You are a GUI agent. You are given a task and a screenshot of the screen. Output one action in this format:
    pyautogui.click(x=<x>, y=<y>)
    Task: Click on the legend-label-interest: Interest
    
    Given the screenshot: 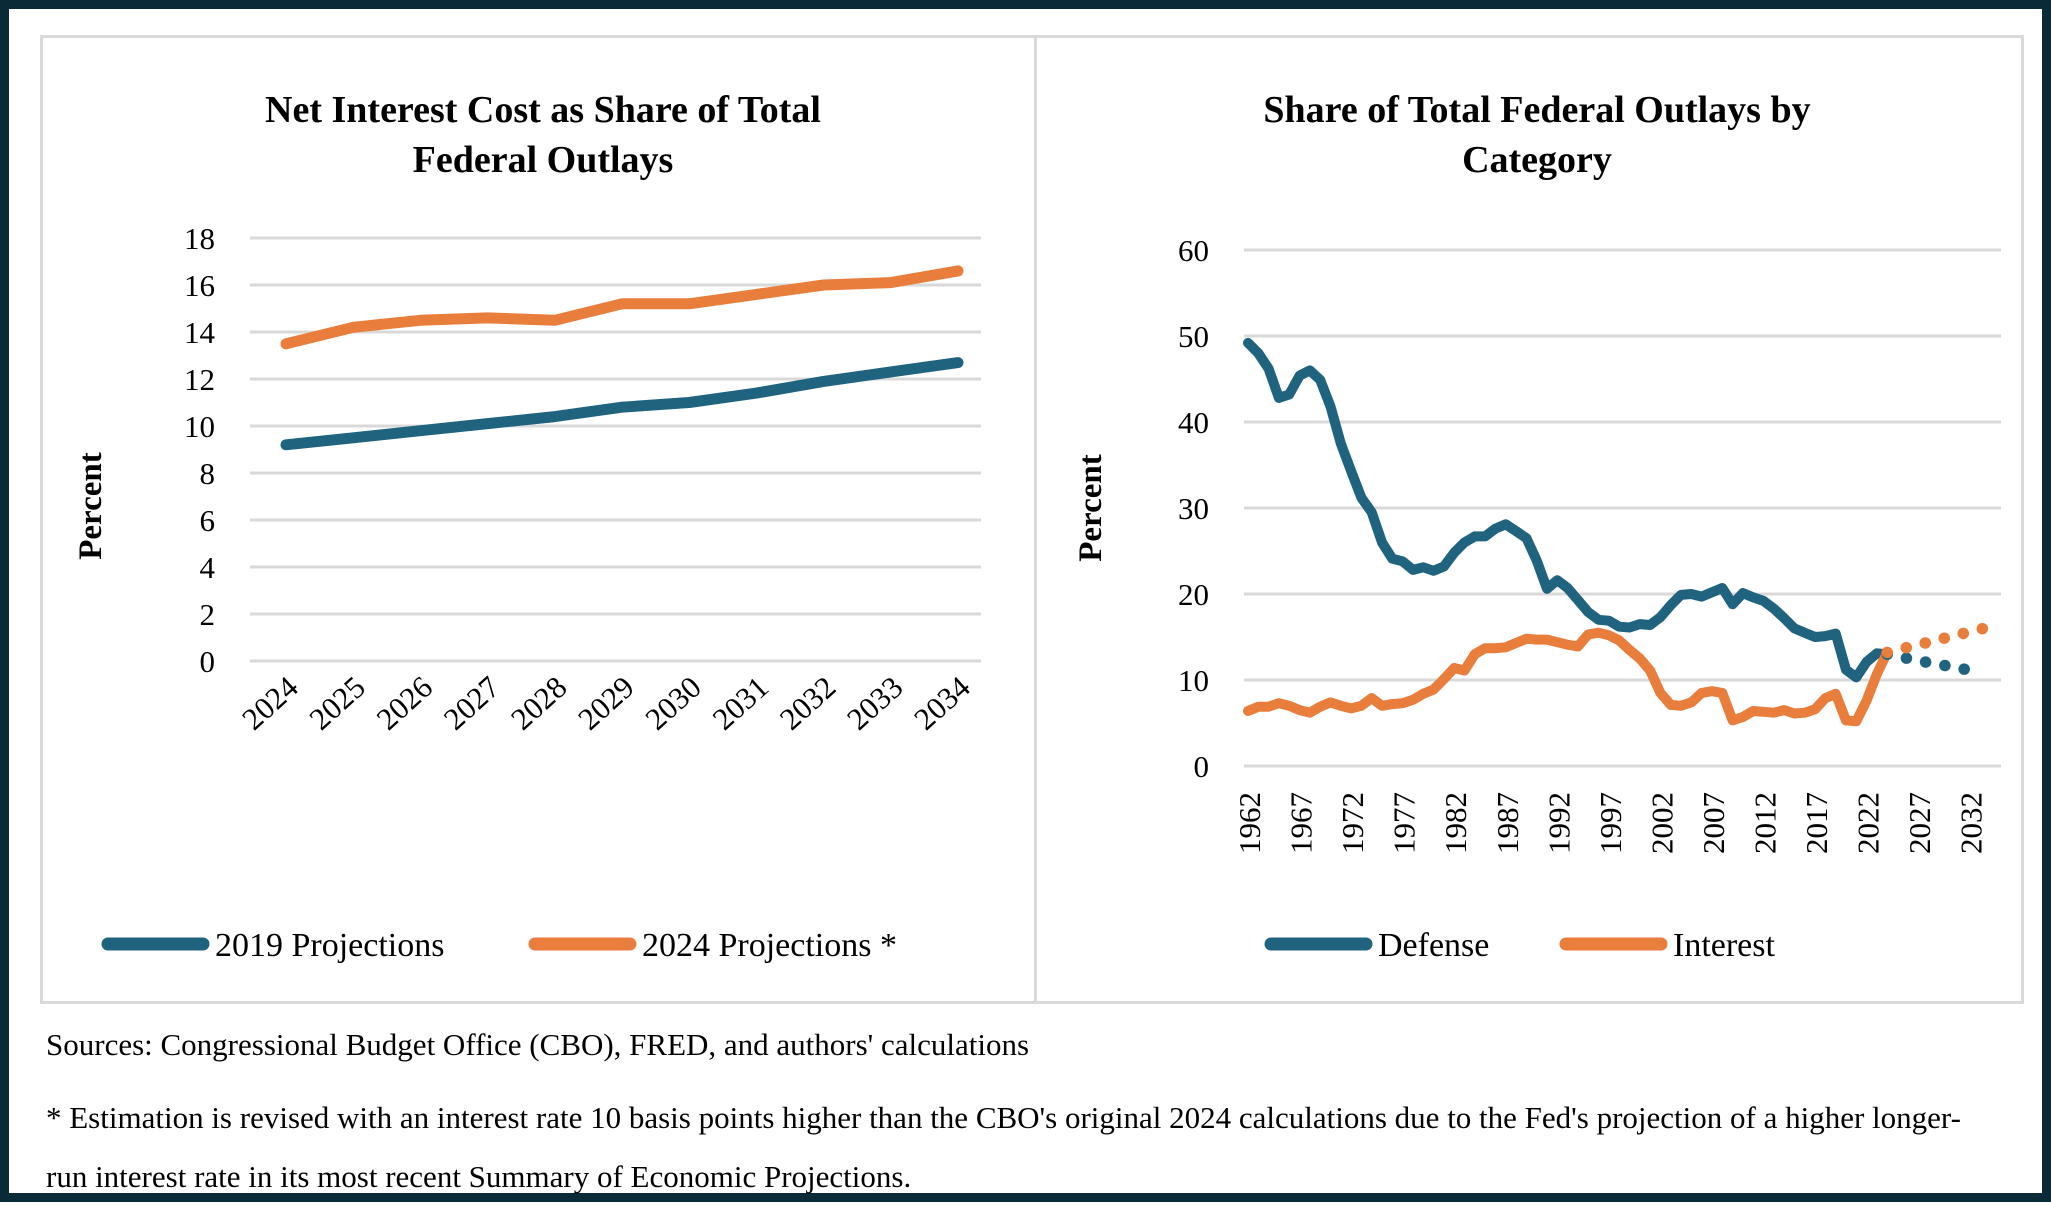 What is the action you would take?
    pyautogui.click(x=1724, y=945)
    